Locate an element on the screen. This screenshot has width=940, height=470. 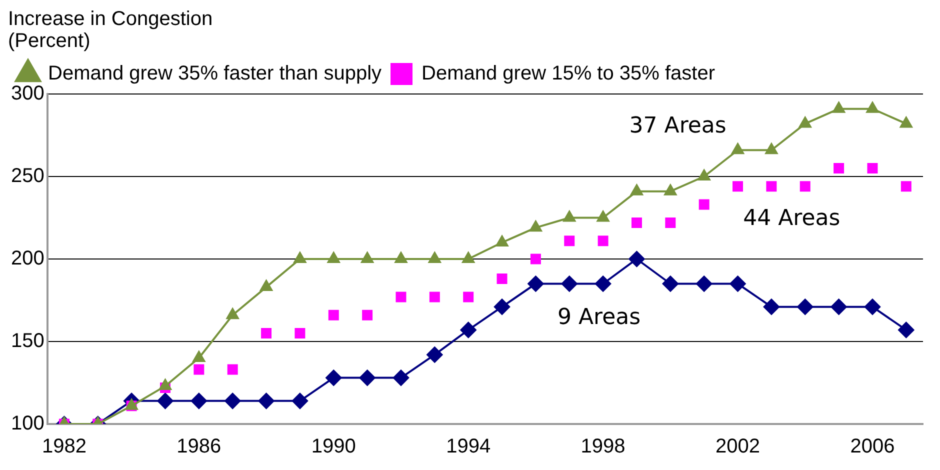
x-tick-label: 2006 is located at coordinates (872, 447).